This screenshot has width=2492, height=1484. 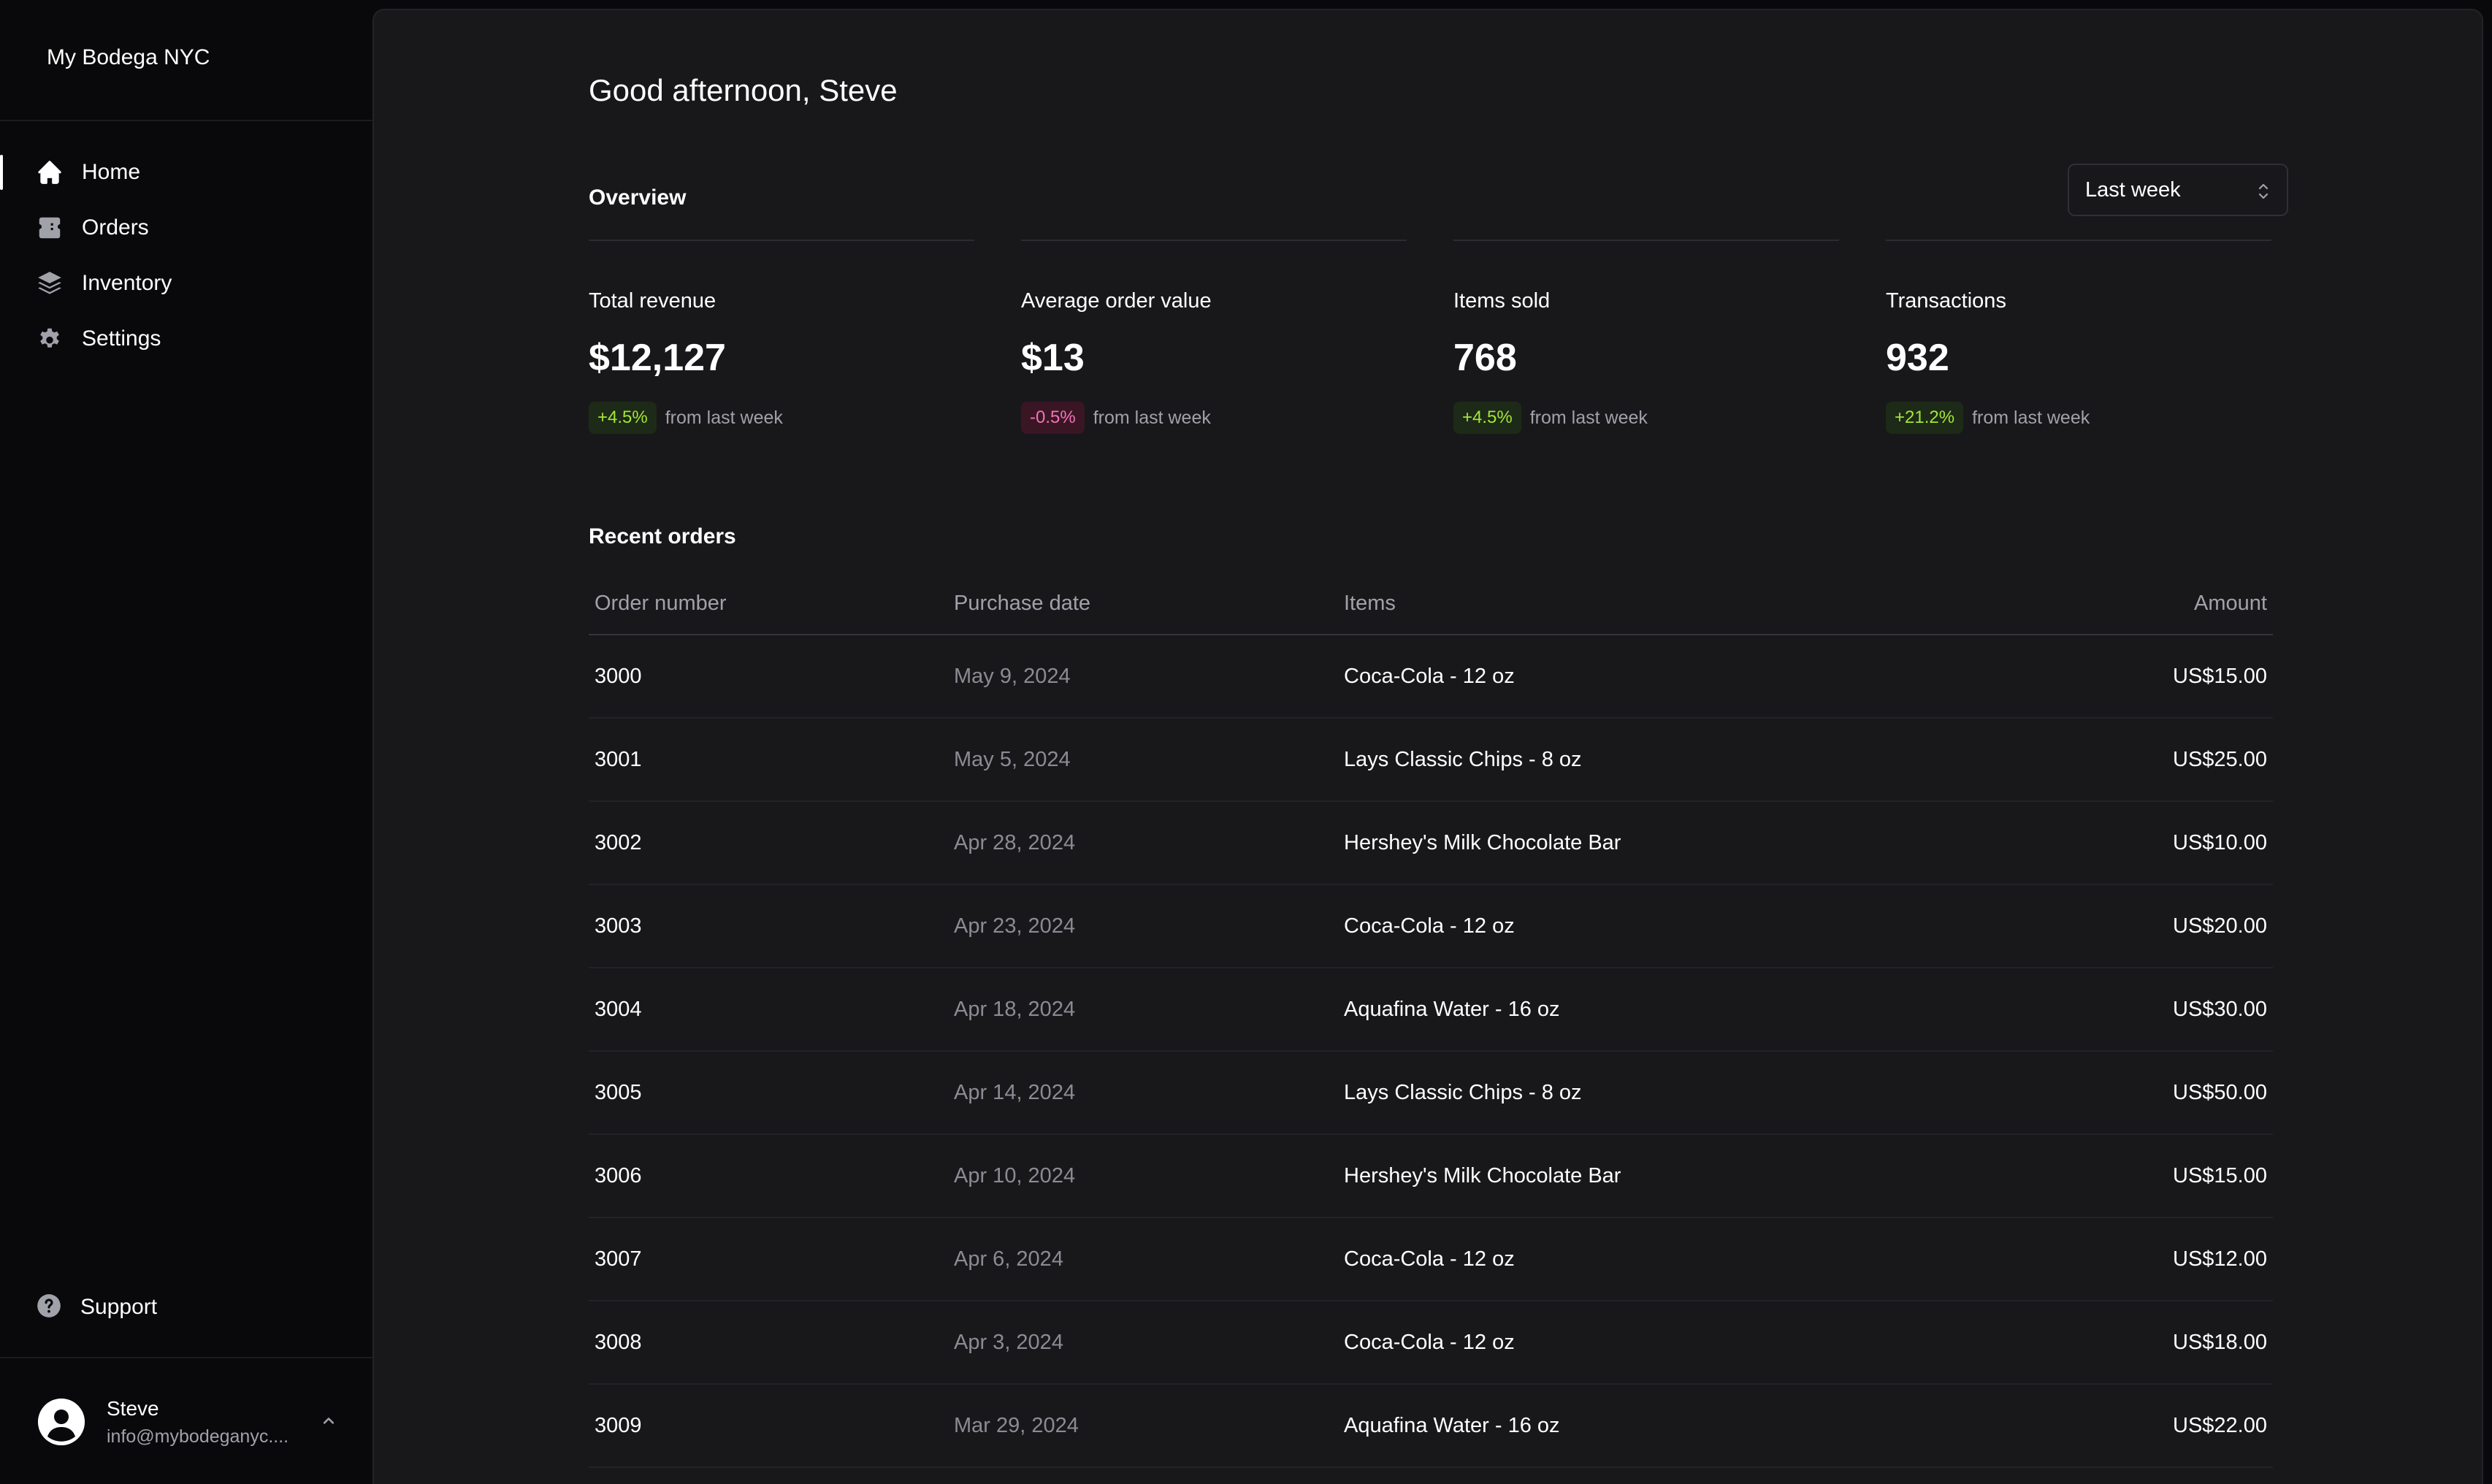 I want to click on change-badge: -0.5%, so click(x=1053, y=418).